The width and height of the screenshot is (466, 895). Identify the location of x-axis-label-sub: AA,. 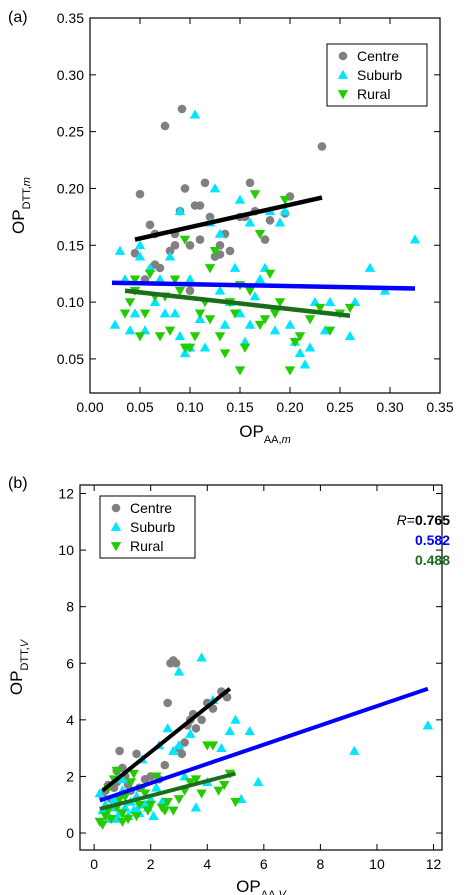
(270, 892).